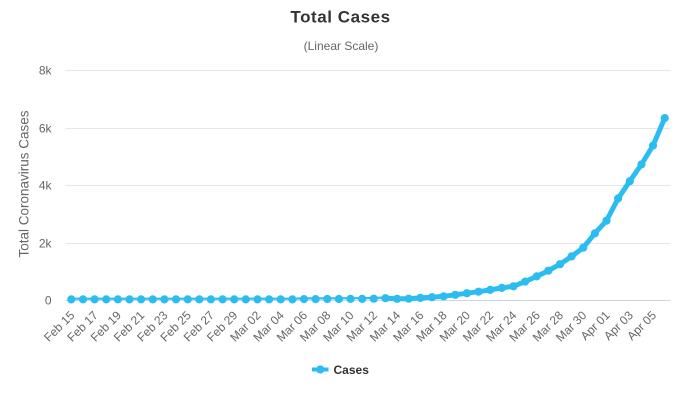 The image size is (681, 400). What do you see at coordinates (46, 244) in the screenshot?
I see `svg-text: 2k` at bounding box center [46, 244].